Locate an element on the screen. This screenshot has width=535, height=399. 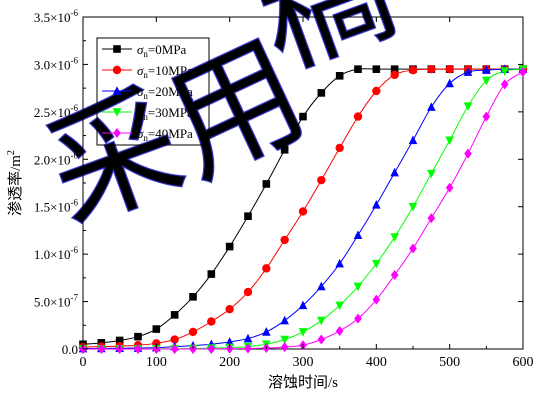
x-tick-label: 200 is located at coordinates (229, 362).